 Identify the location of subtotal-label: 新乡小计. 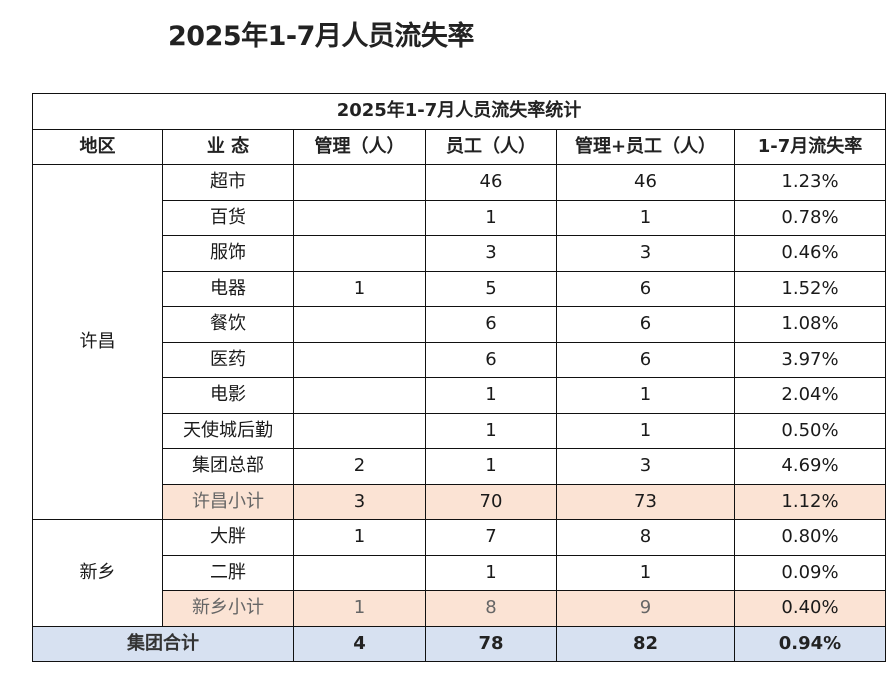
(228, 608).